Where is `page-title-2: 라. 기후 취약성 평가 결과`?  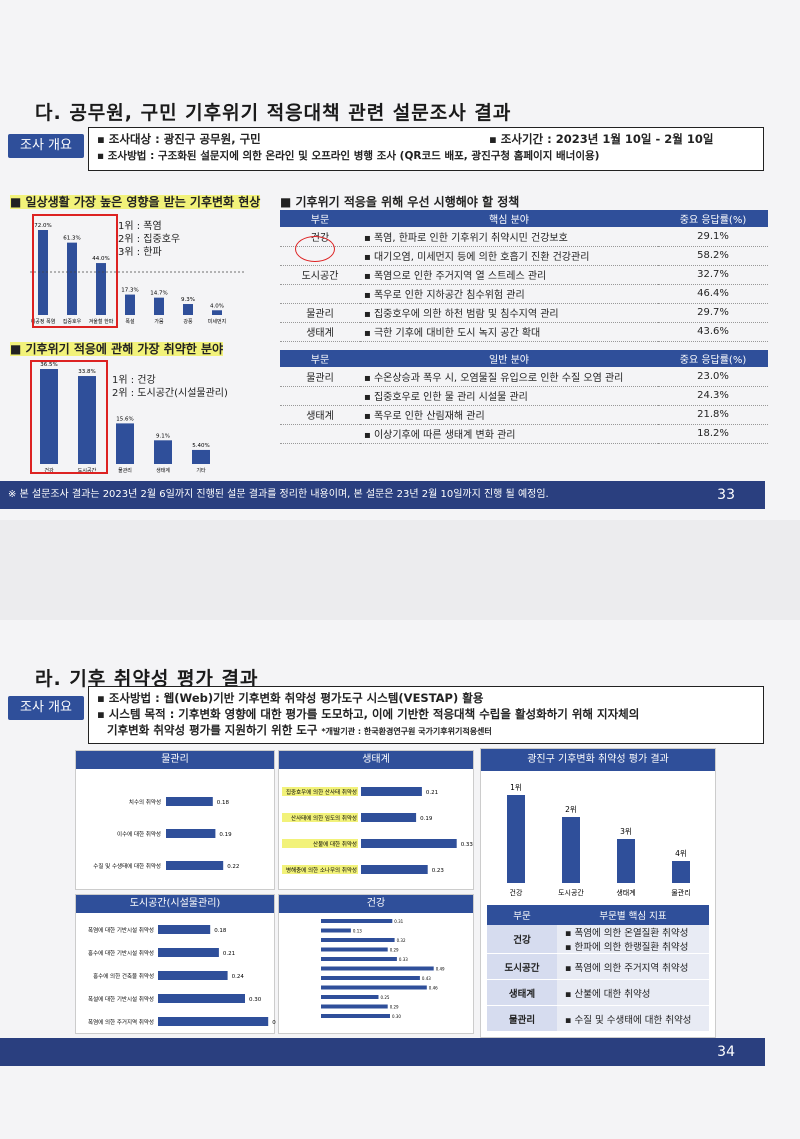 page-title-2: 라. 기후 취약성 평가 결과 is located at coordinates (147, 679).